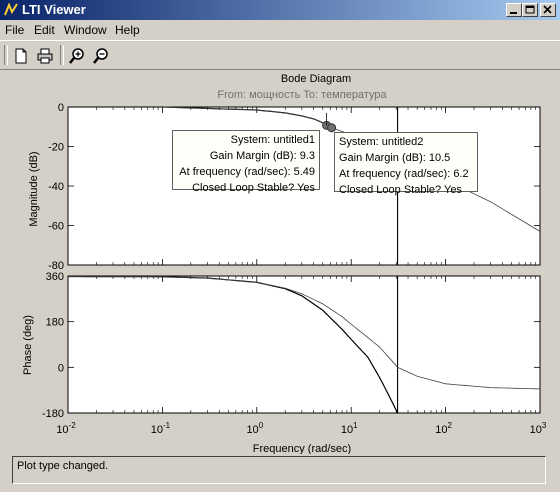 This screenshot has height=492, width=560. I want to click on status-text: Plot type changed., so click(63, 466).